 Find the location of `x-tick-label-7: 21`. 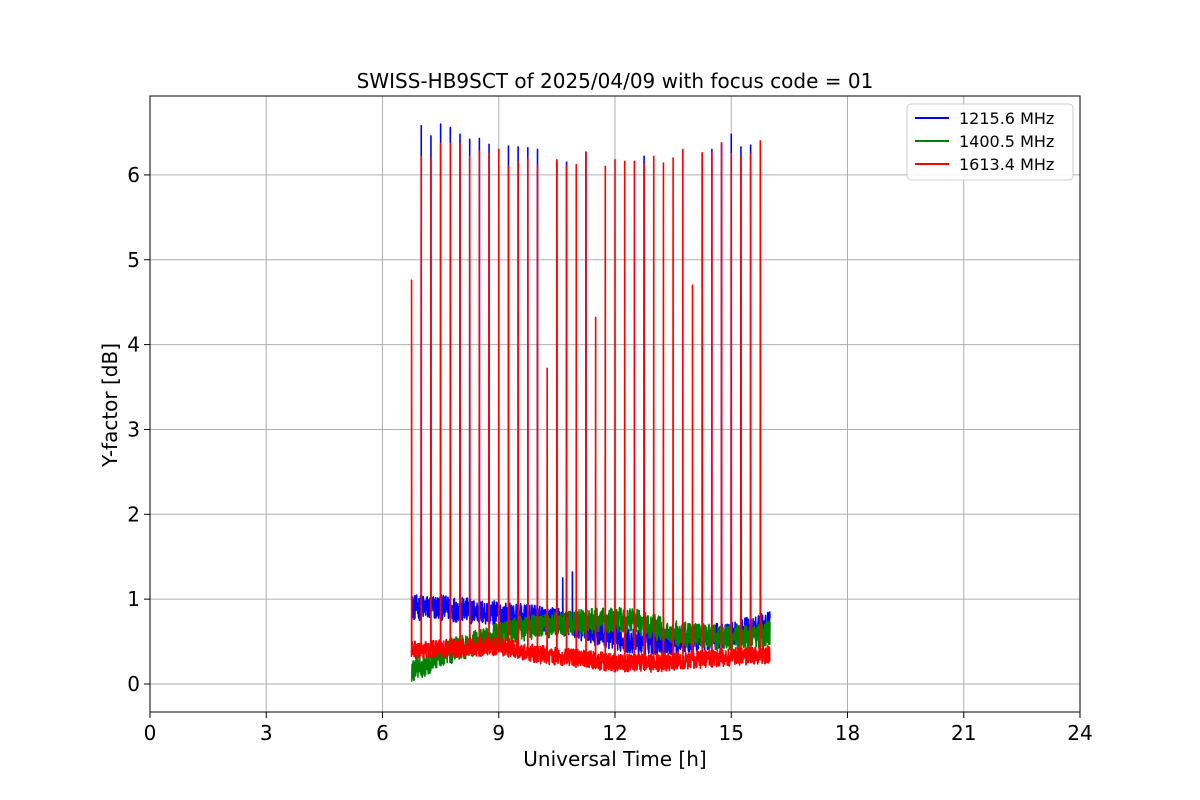

x-tick-label-7: 21 is located at coordinates (963, 733).